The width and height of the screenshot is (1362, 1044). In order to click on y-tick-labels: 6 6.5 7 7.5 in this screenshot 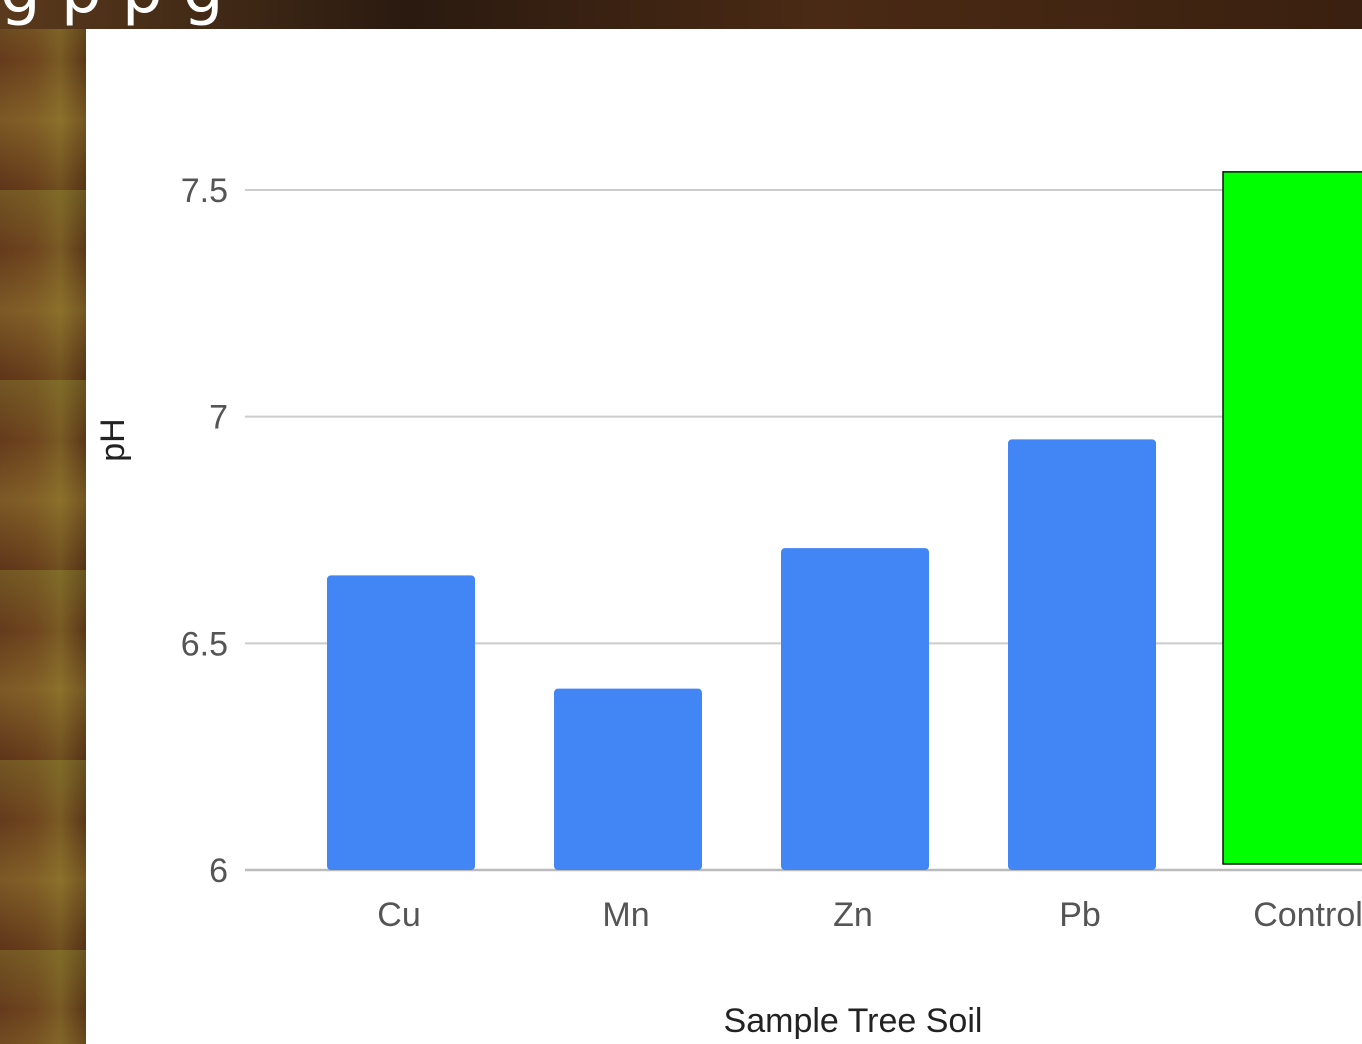, I will do `click(204, 531)`.